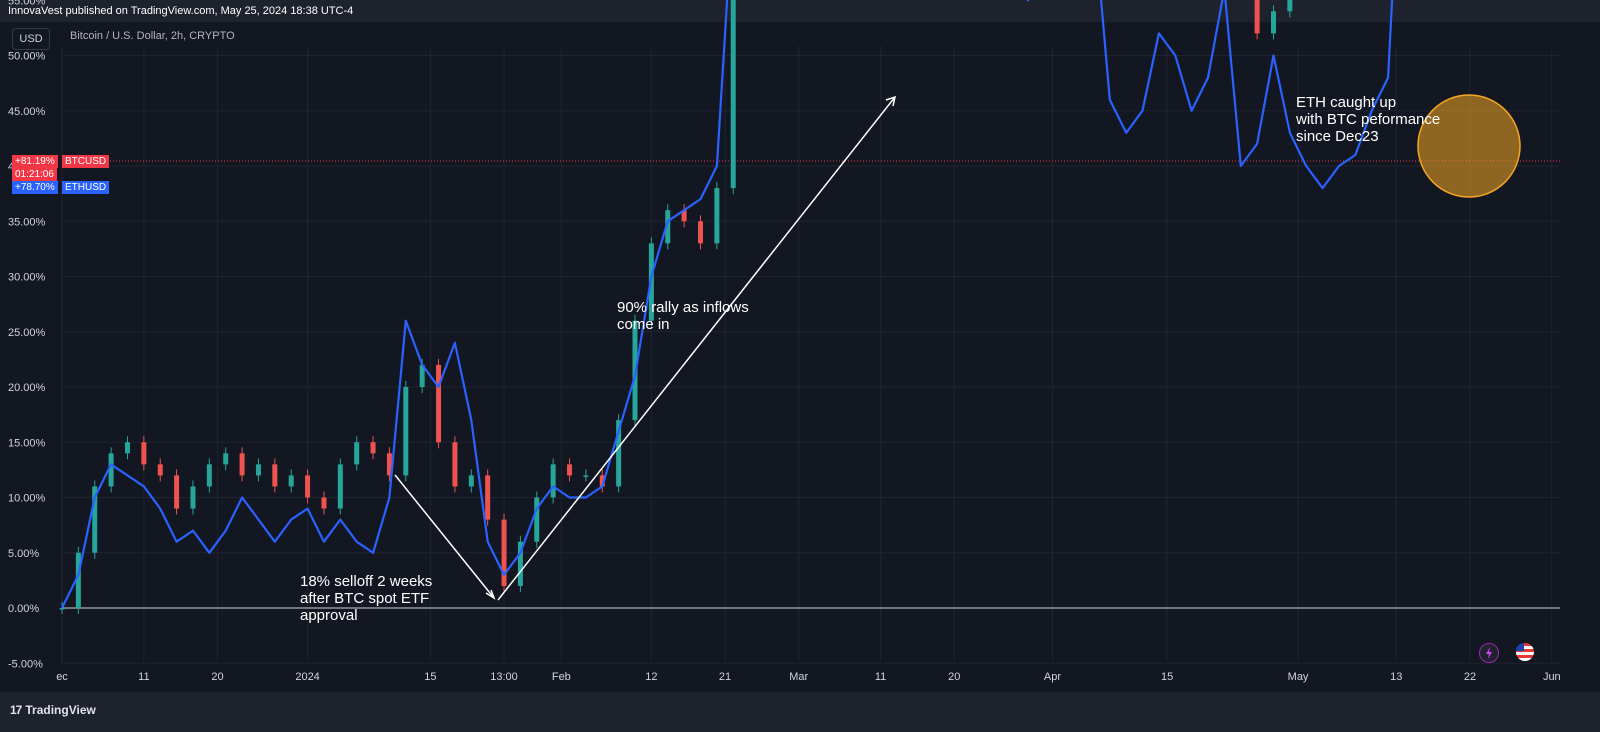 The height and width of the screenshot is (732, 1600). What do you see at coordinates (31, 39) in the screenshot?
I see `currency-button: USD` at bounding box center [31, 39].